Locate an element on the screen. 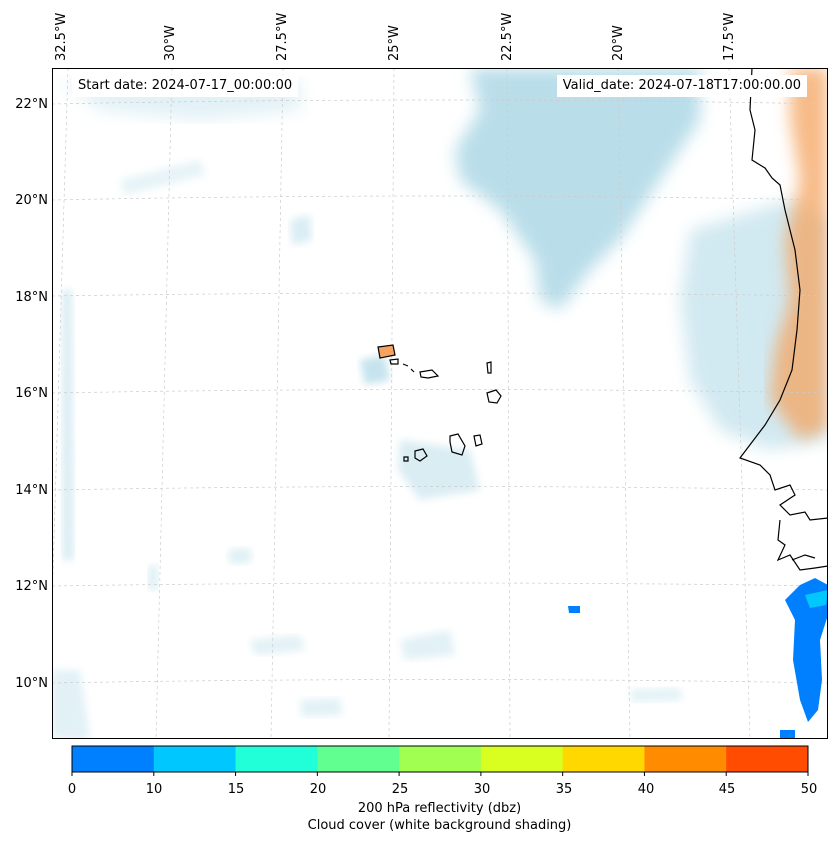 The width and height of the screenshot is (837, 843). lon-label: 30°W is located at coordinates (170, 43).